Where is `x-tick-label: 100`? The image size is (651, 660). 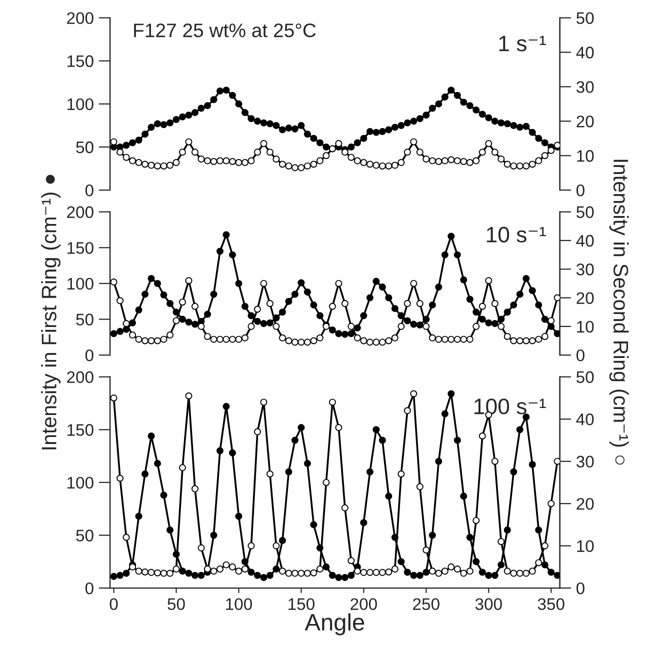
x-tick-label: 100 is located at coordinates (239, 604).